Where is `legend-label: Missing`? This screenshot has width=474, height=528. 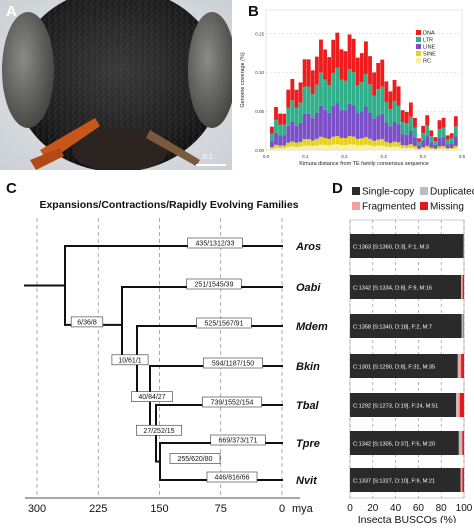
legend-label: Missing is located at coordinates (447, 207).